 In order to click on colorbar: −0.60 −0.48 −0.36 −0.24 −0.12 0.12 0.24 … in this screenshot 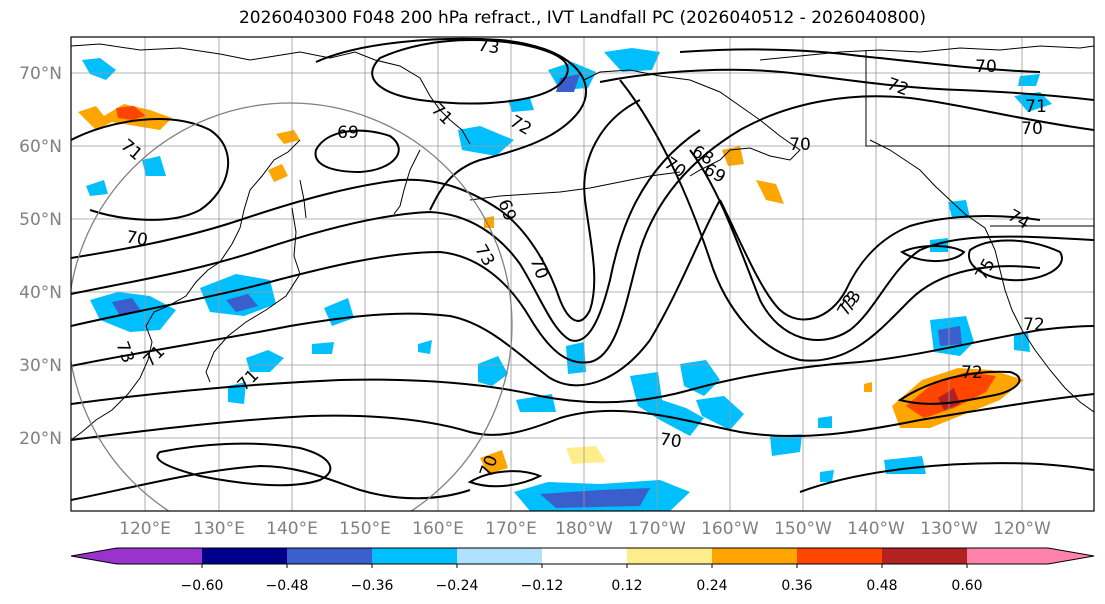, I will do `click(582, 570)`.